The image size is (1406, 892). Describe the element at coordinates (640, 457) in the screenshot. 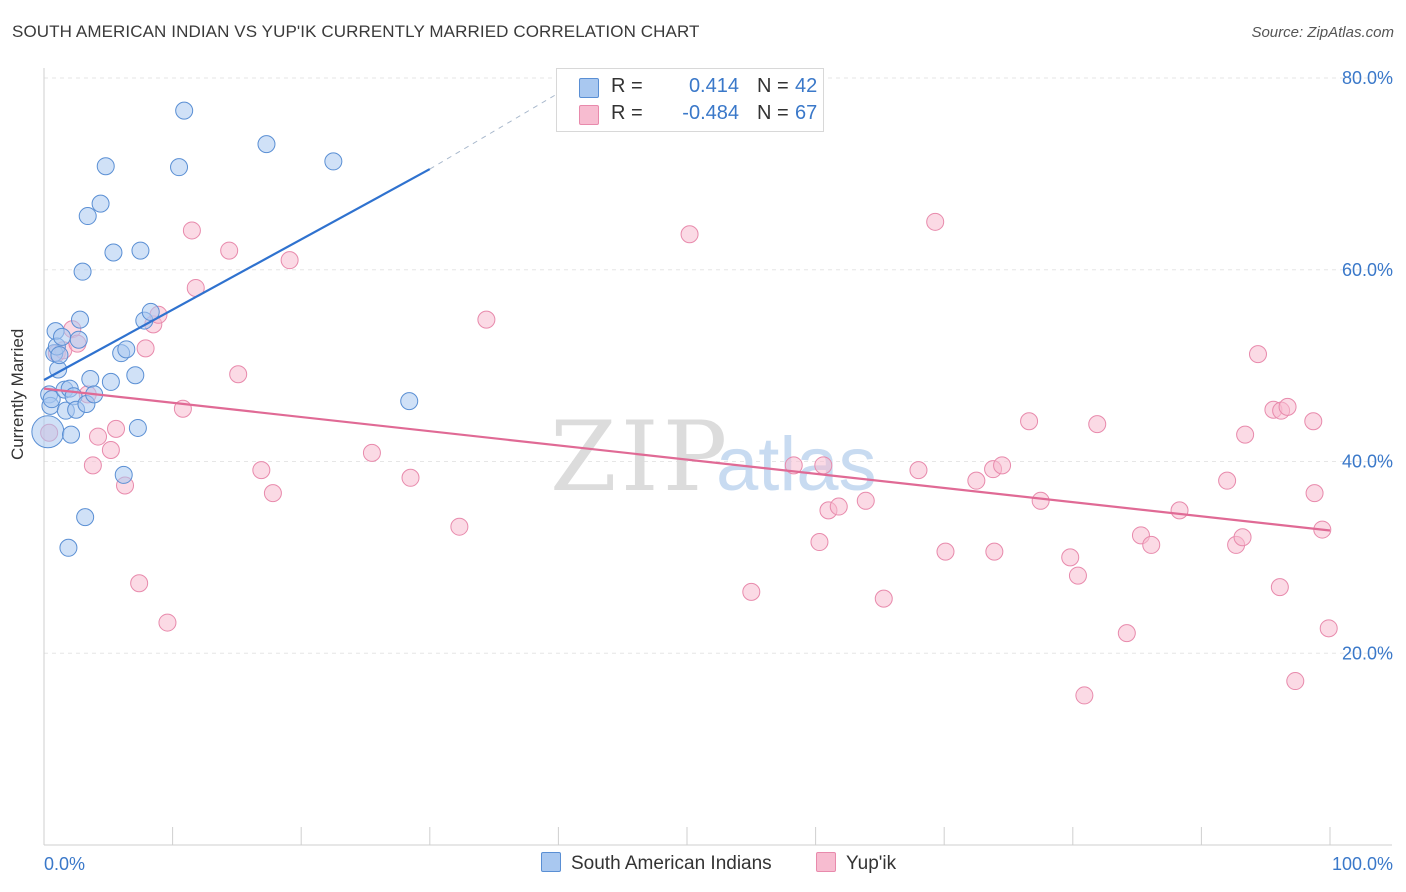

I see `watermark-zip: ZIP` at that location.